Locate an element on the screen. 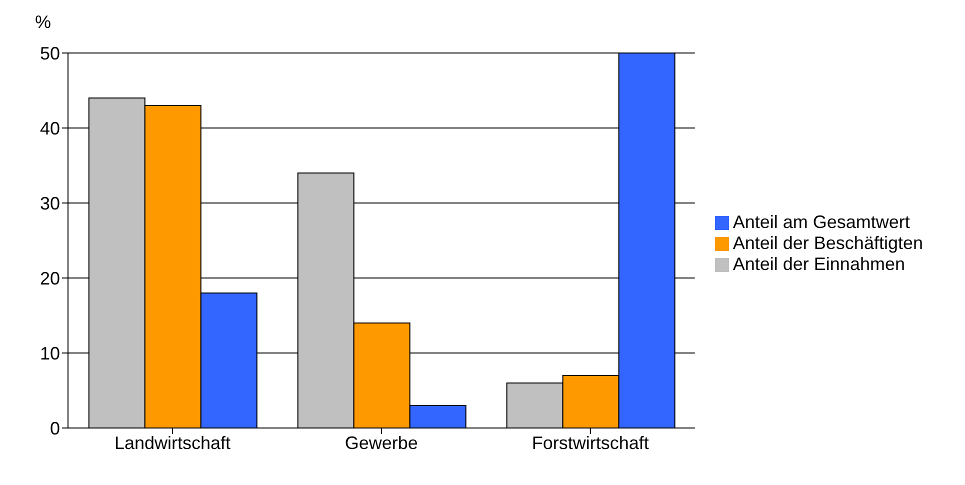 This screenshot has height=485, width=965. y-axis-title: % is located at coordinates (43, 22).